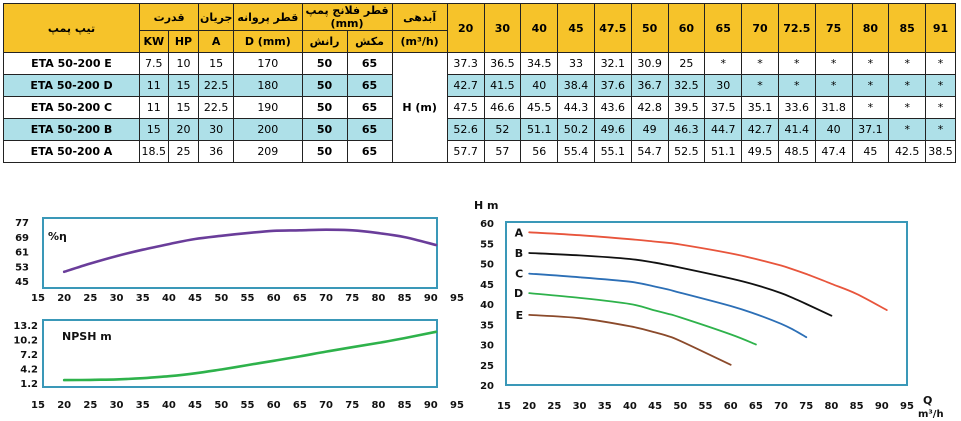  Describe the element at coordinates (723, 107) in the screenshot. I see `head-cell: 37.5` at that location.